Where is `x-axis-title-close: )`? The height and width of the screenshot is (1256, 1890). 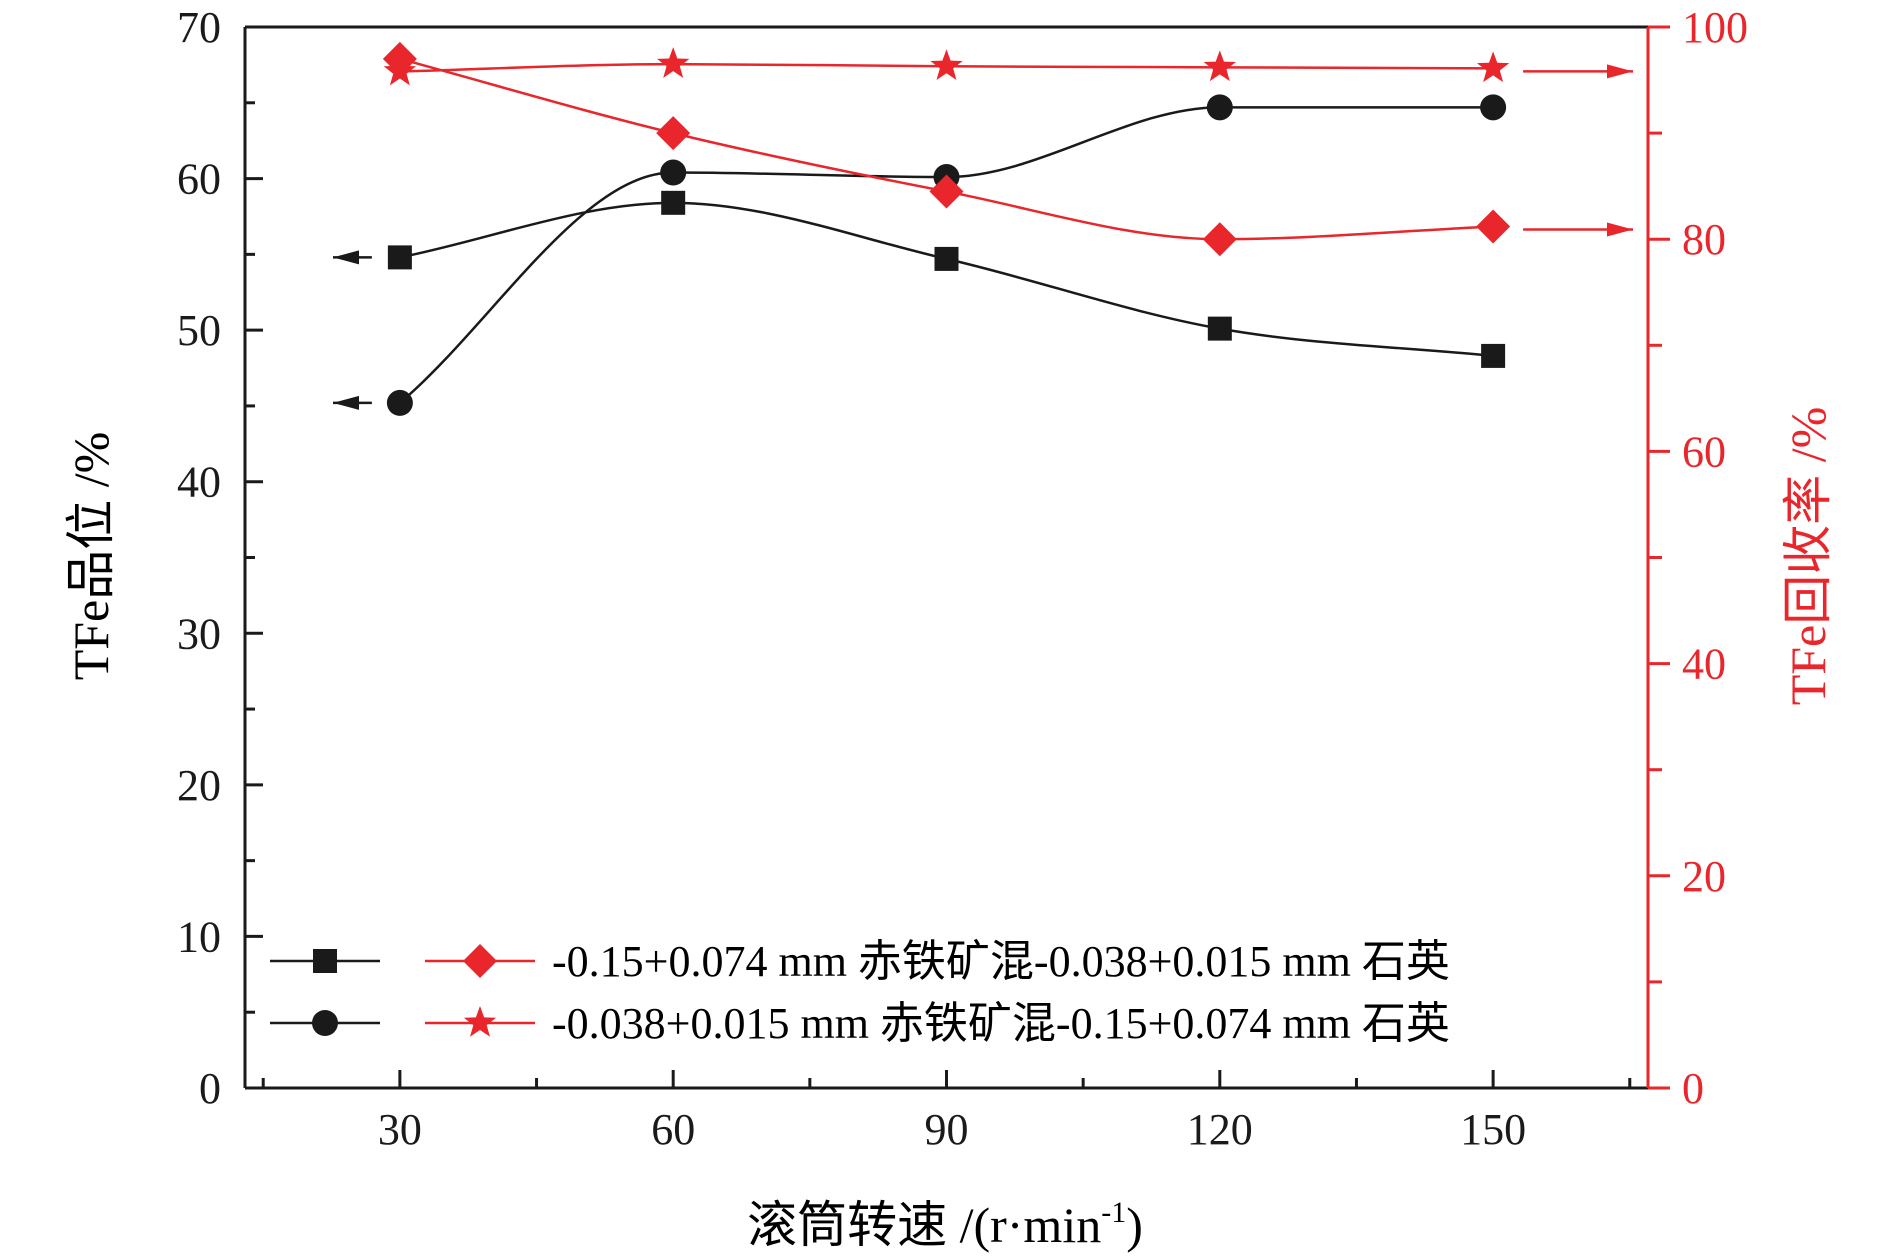 x-axis-title-close: ) is located at coordinates (1134, 1225).